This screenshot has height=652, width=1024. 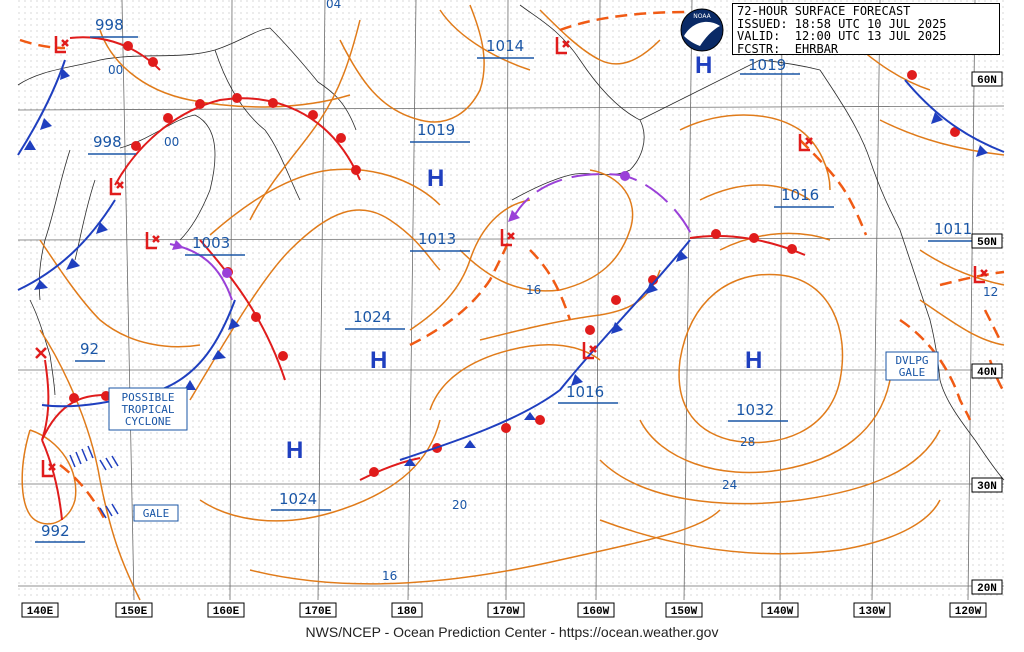 I want to click on svg-text: CYCLONE, so click(x=148, y=421).